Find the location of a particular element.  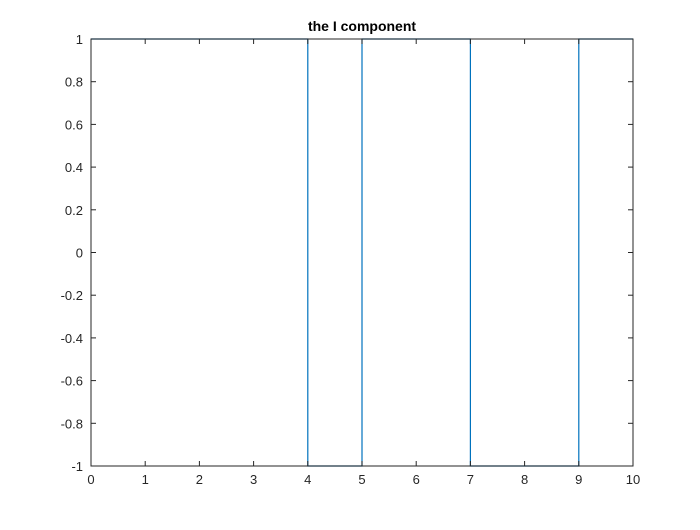

y-tick-label: -0.2 is located at coordinates (72, 295).